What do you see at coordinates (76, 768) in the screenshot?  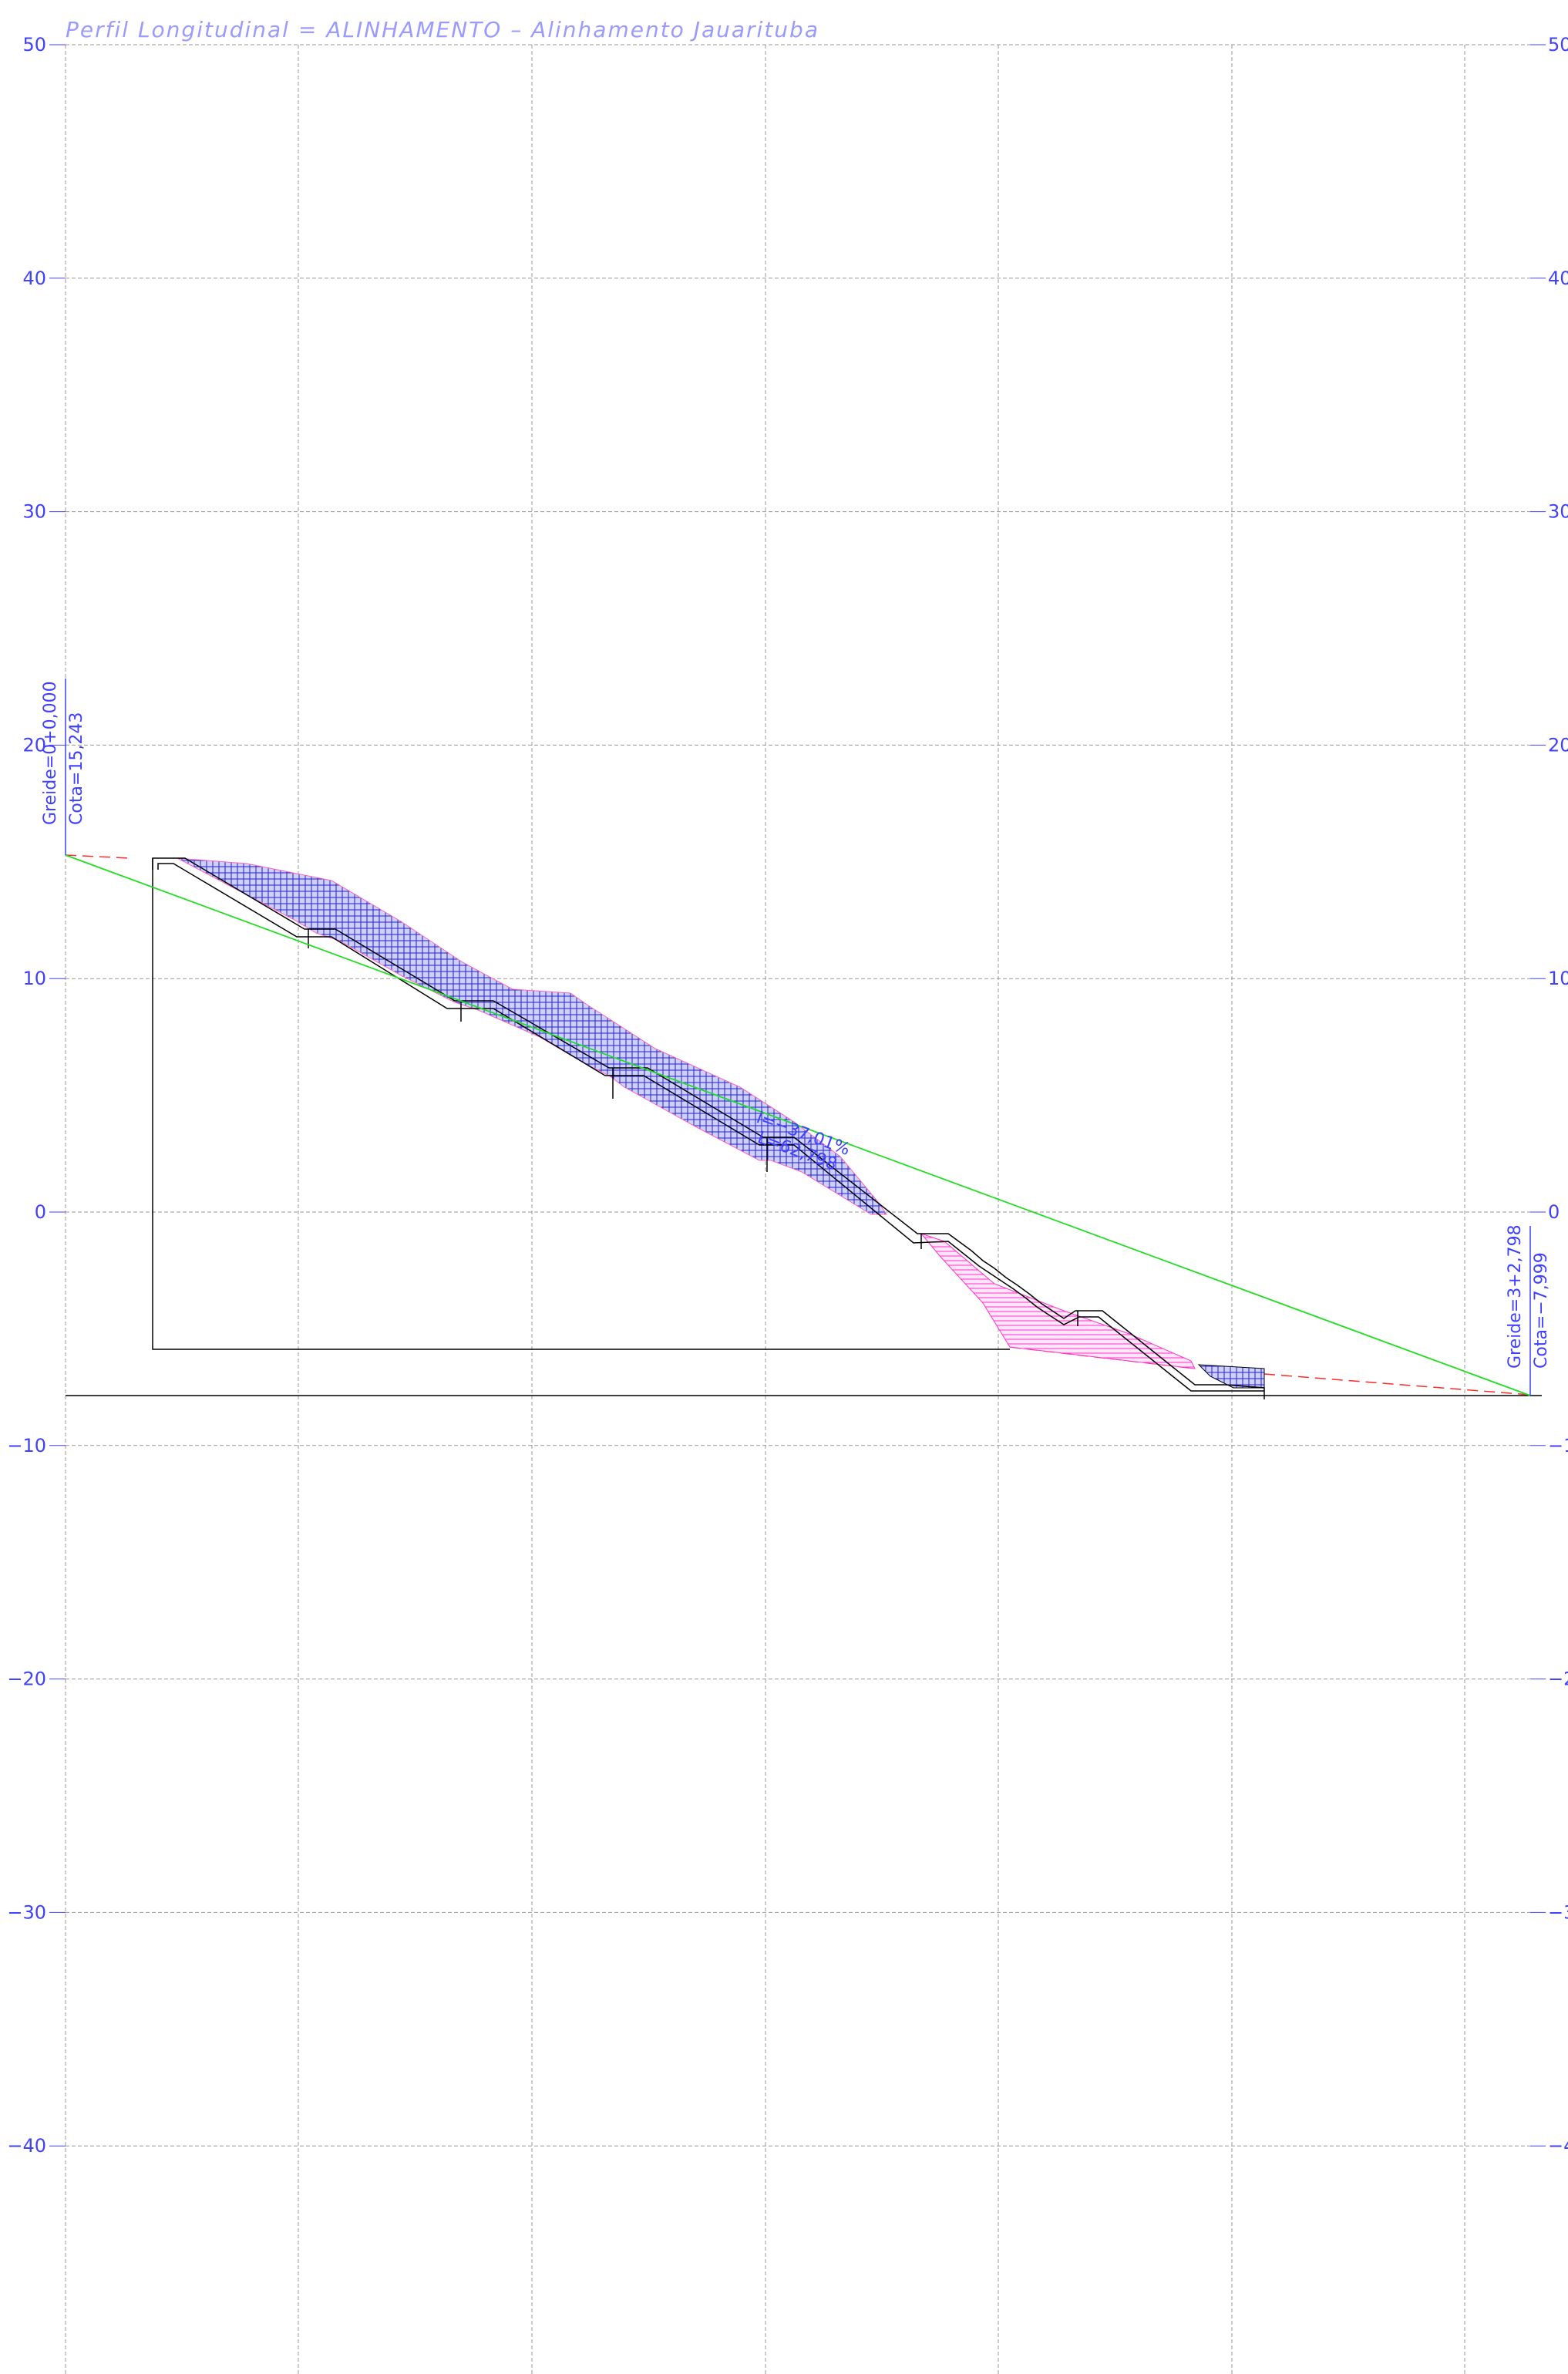 I see `start-cota-label: Cota=15,243` at bounding box center [76, 768].